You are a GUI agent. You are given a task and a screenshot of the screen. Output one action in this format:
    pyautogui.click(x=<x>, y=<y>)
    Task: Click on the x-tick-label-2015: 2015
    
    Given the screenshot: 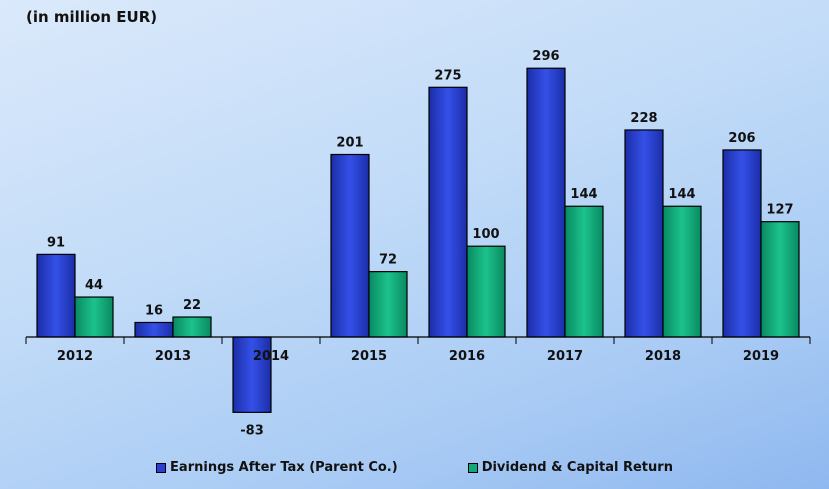 What is the action you would take?
    pyautogui.click(x=369, y=356)
    